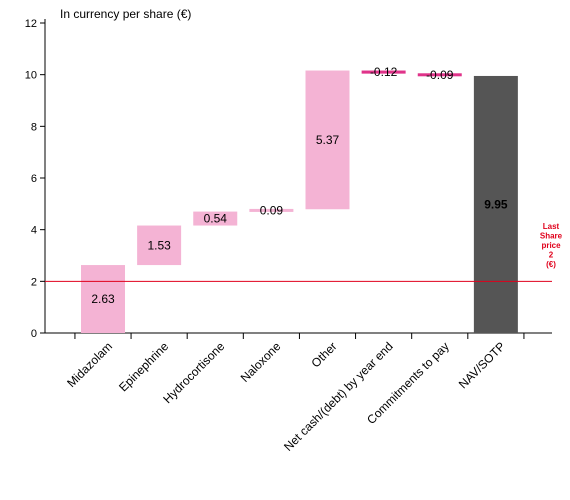  Describe the element at coordinates (34, 282) in the screenshot. I see `y-tick-label: 2` at that location.